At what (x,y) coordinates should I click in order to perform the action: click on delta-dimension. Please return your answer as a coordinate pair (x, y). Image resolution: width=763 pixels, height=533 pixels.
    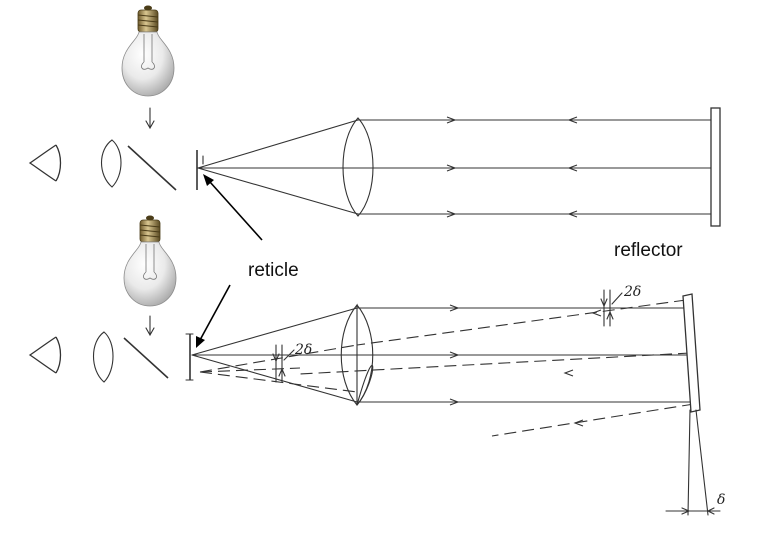
    Looking at the image, I should click on (693, 511).